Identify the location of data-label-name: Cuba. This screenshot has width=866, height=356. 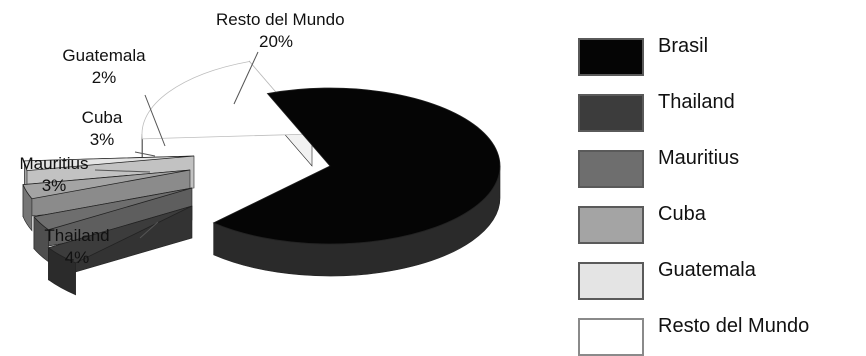
(102, 118).